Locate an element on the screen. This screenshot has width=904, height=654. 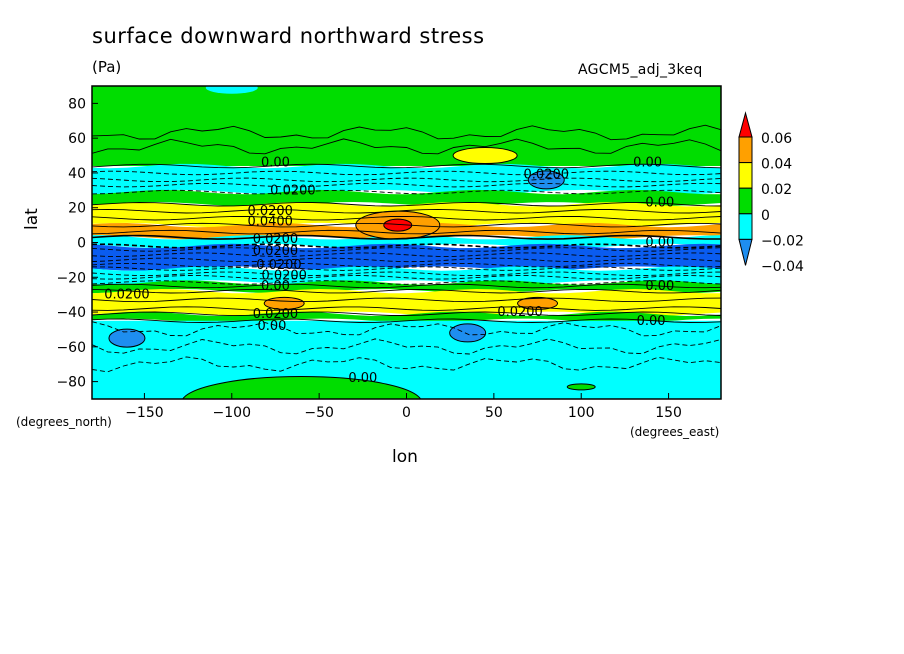
chart-title: surface downward northward stress is located at coordinates (288, 36).